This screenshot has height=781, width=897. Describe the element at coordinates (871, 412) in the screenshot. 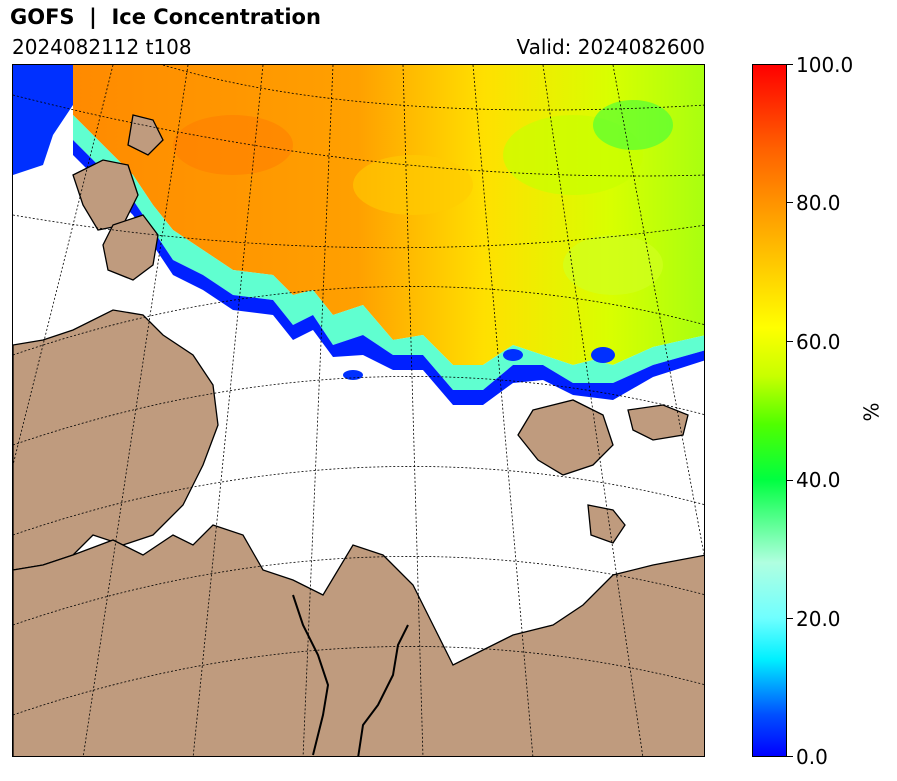

I see `colorbar-unit-label: %` at that location.